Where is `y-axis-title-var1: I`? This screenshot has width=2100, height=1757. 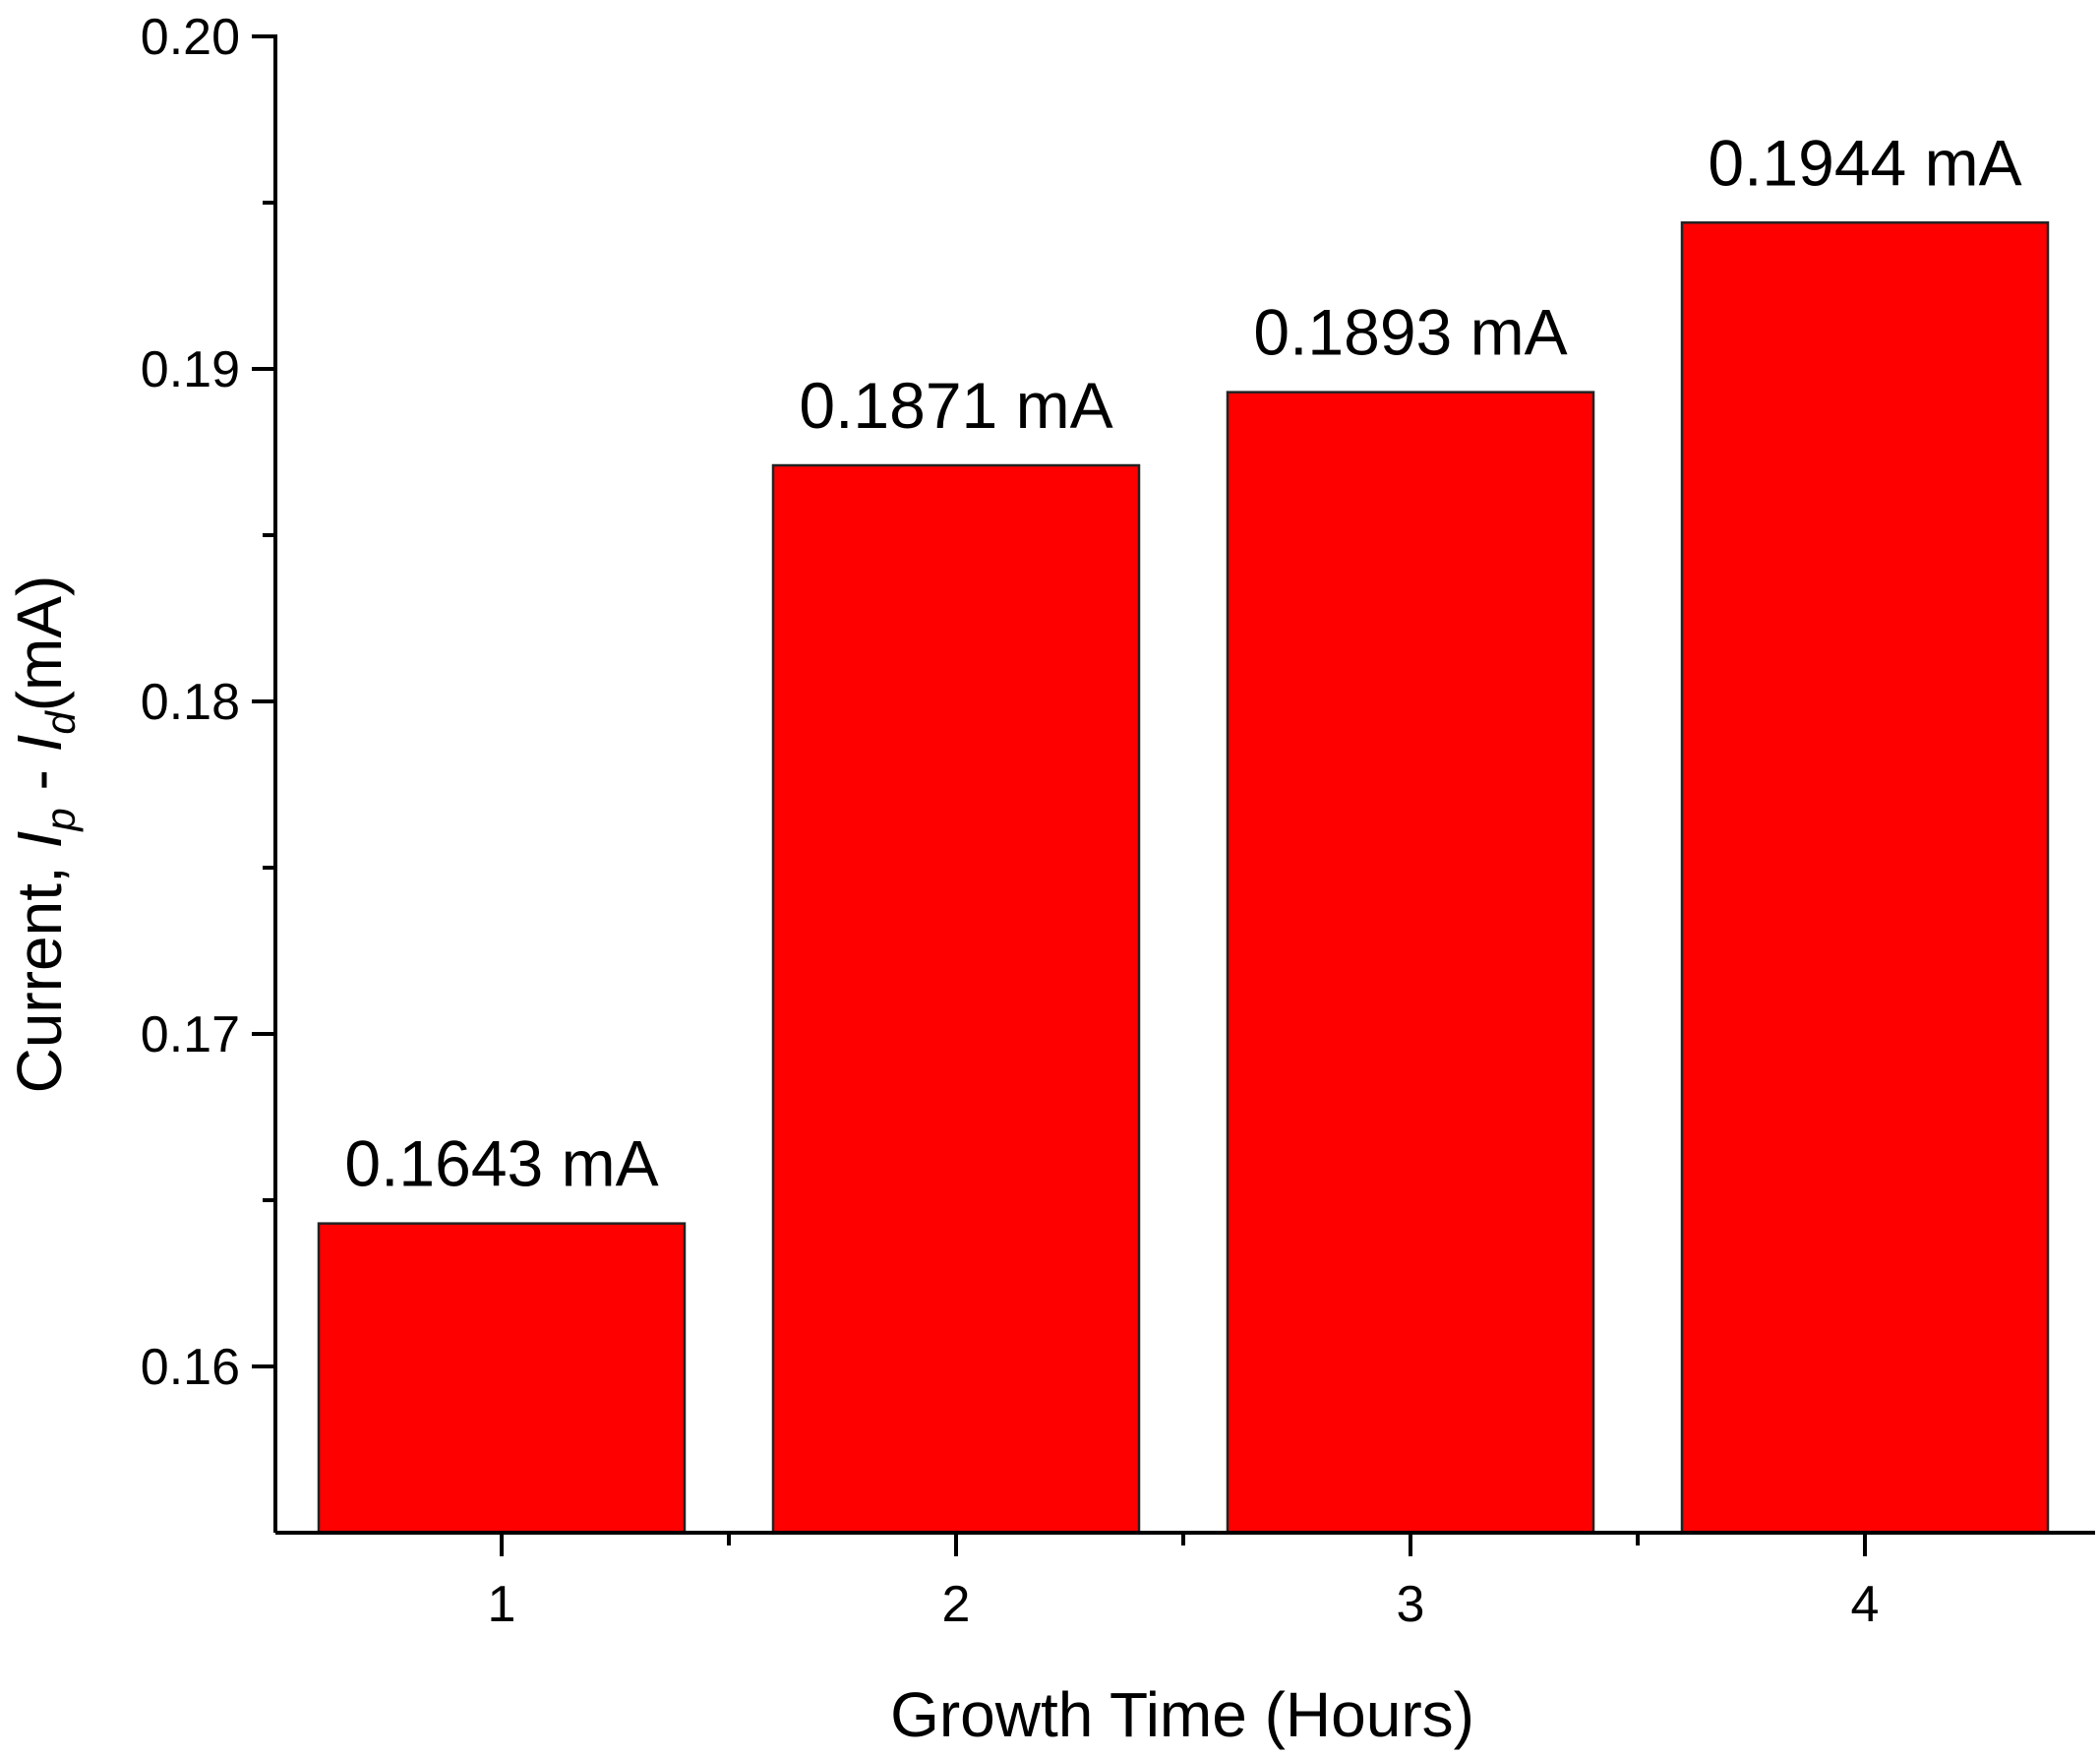
y-axis-title-var1: I is located at coordinates (39, 839).